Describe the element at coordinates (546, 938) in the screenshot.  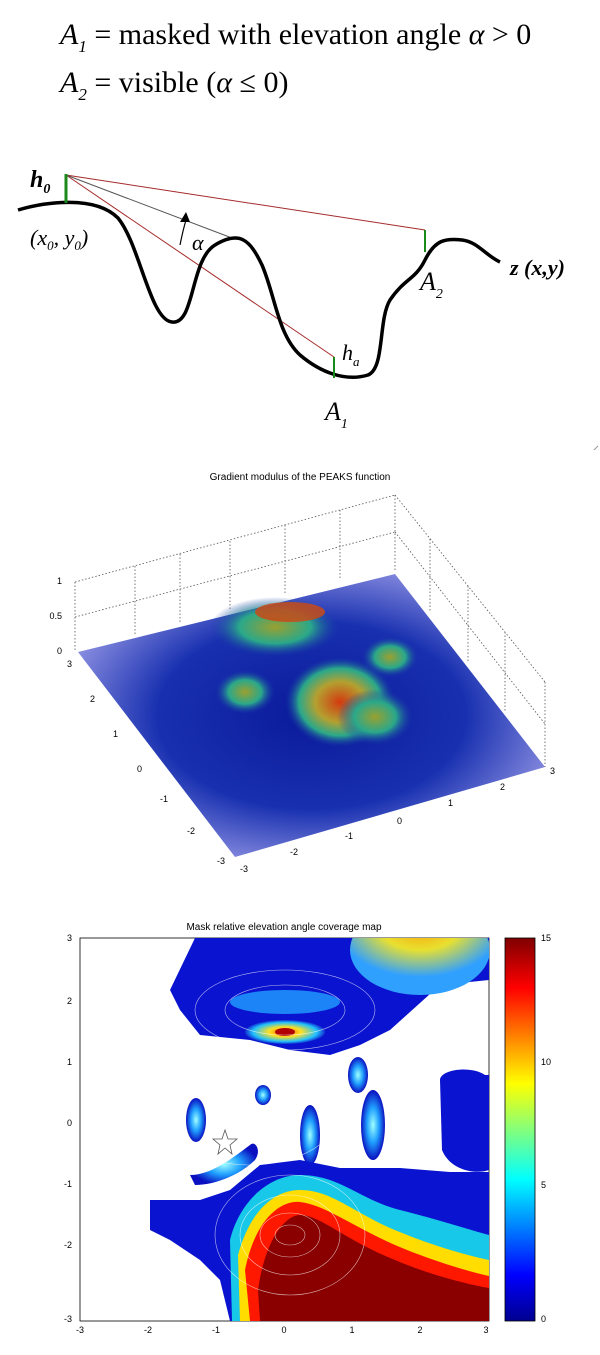
I see `colorbar-tick: 15` at that location.